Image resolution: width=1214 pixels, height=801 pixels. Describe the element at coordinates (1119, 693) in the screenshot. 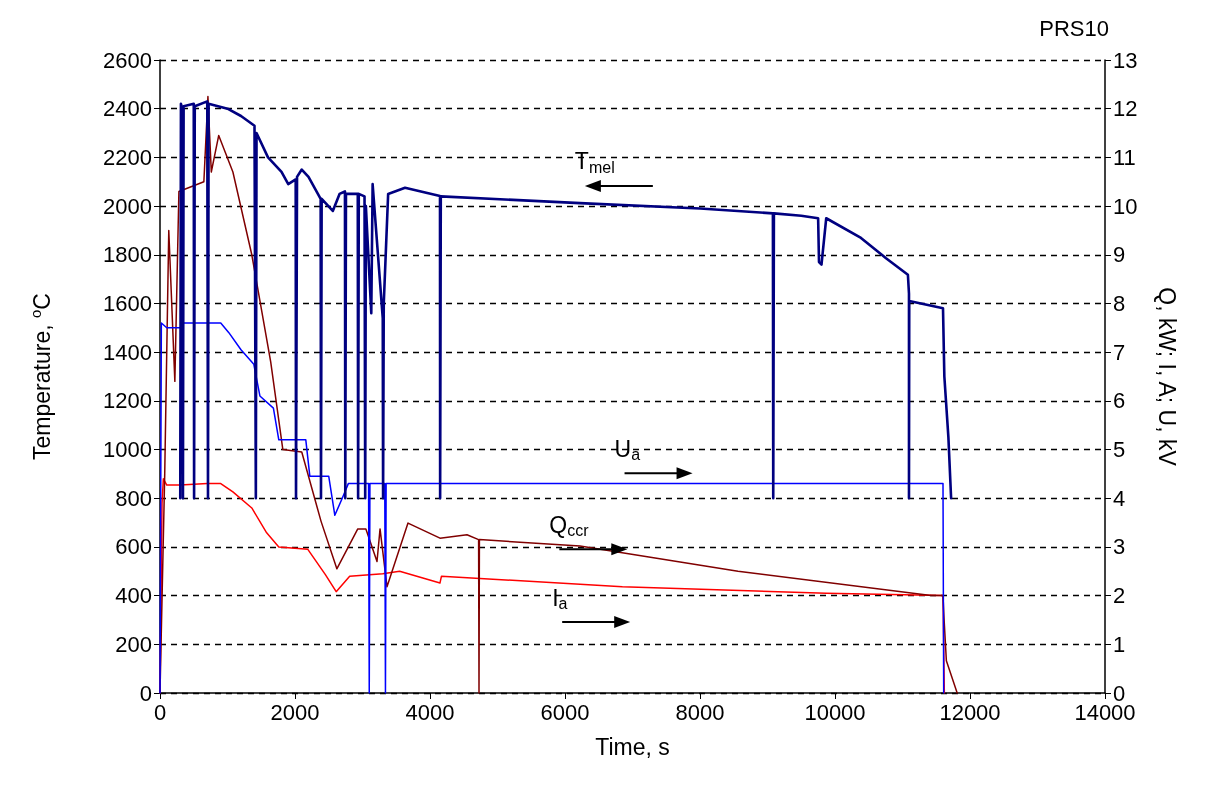

I see `y2-tick-label: 0` at that location.